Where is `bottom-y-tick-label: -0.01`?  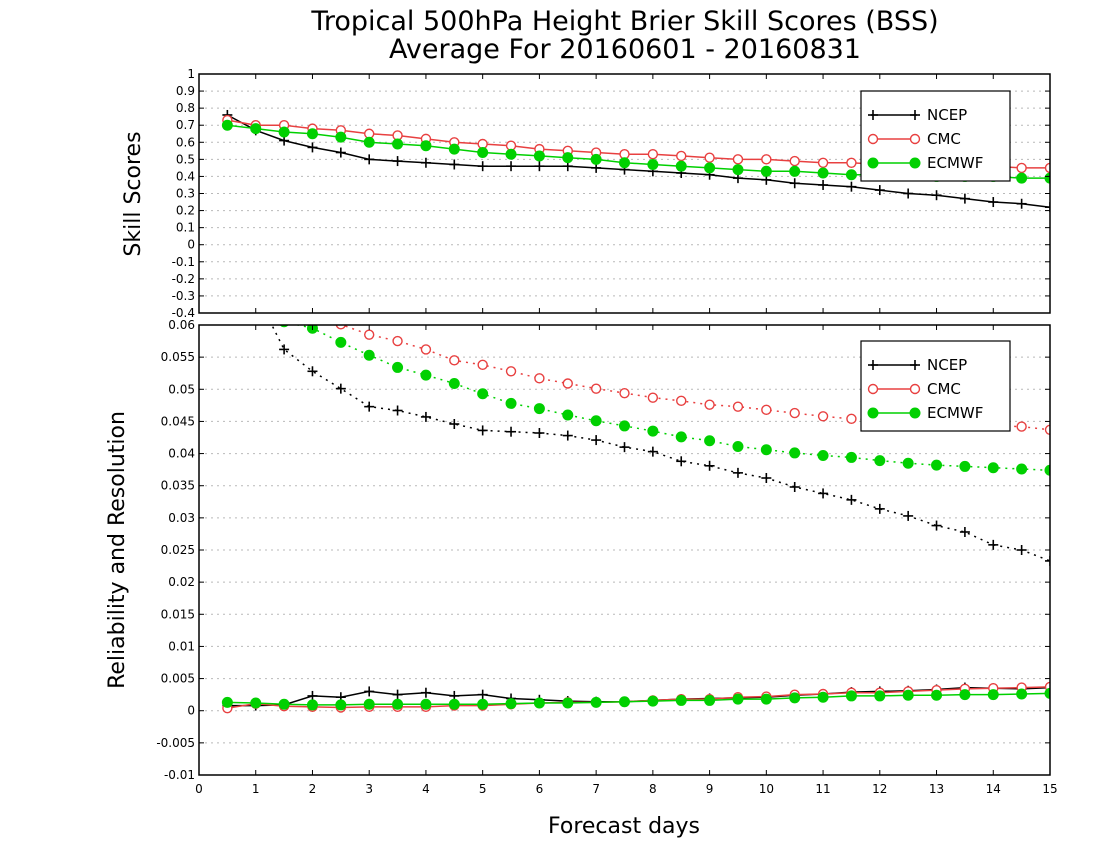
bottom-y-tick-label: -0.01 is located at coordinates (179, 775).